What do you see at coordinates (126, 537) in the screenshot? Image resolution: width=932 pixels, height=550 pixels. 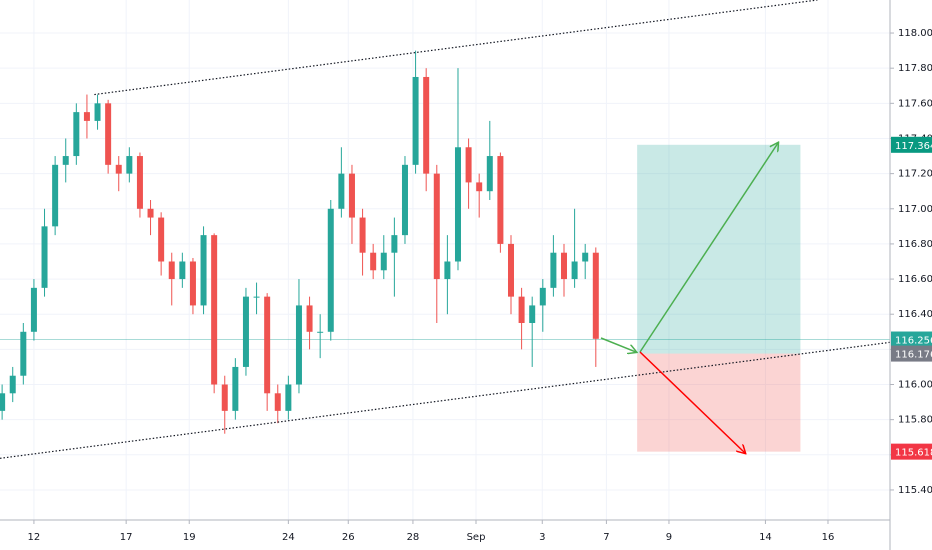 I see `x-tick-label: 17` at bounding box center [126, 537].